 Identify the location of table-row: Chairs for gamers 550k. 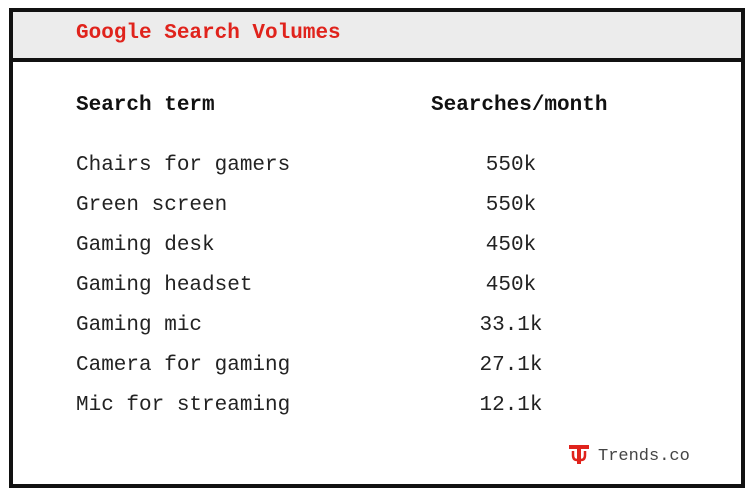
(377, 174).